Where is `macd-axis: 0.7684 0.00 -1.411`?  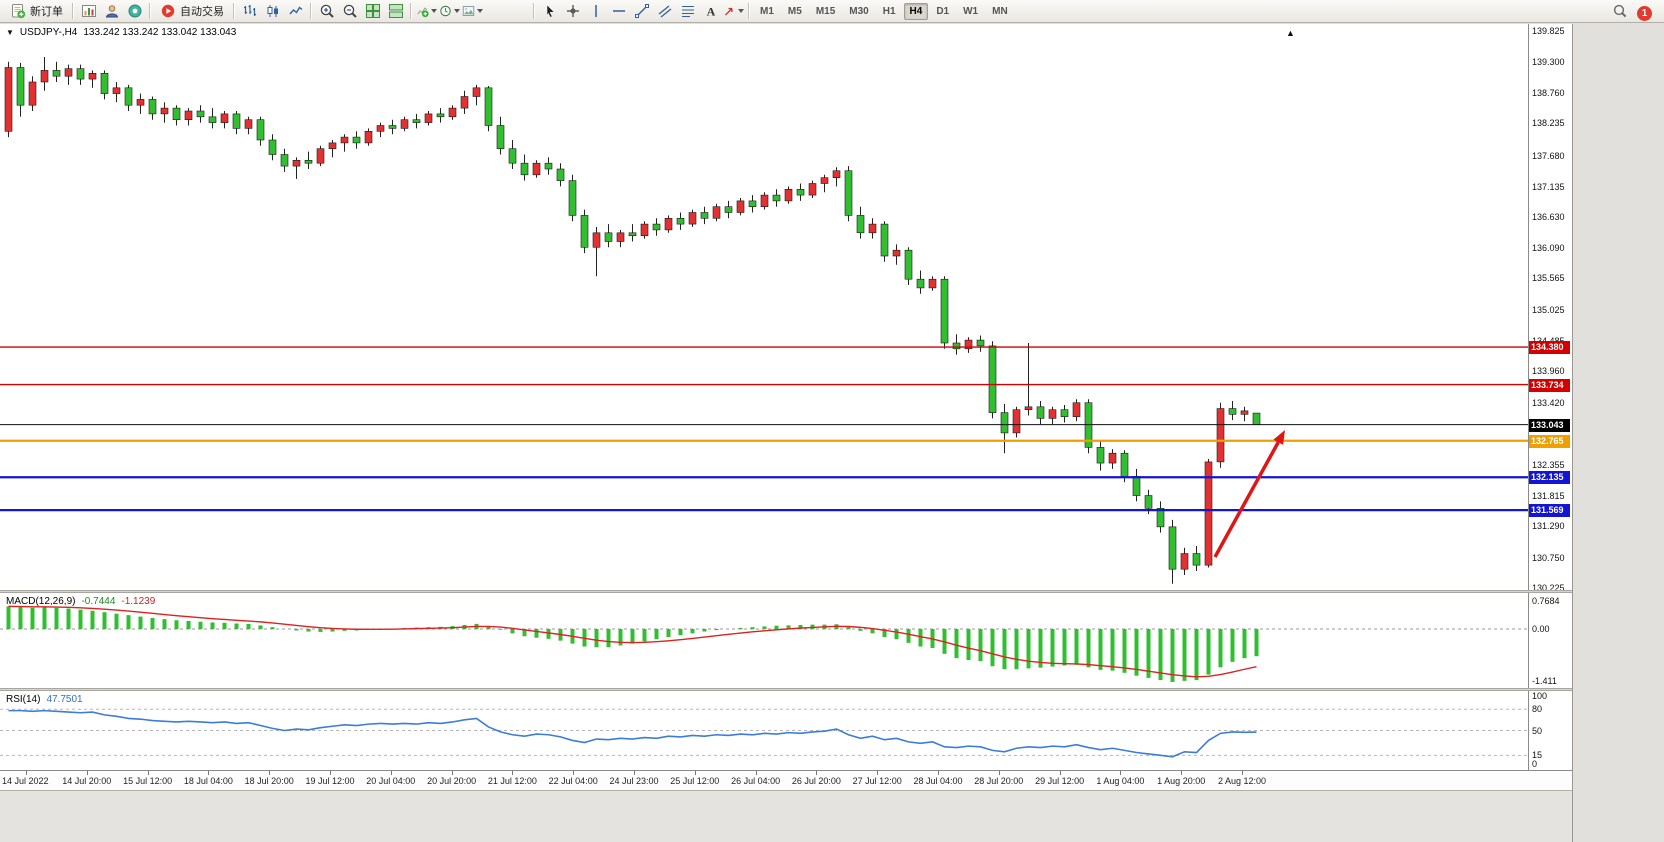
macd-axis: 0.7684 0.00 -1.411 is located at coordinates (1550, 640).